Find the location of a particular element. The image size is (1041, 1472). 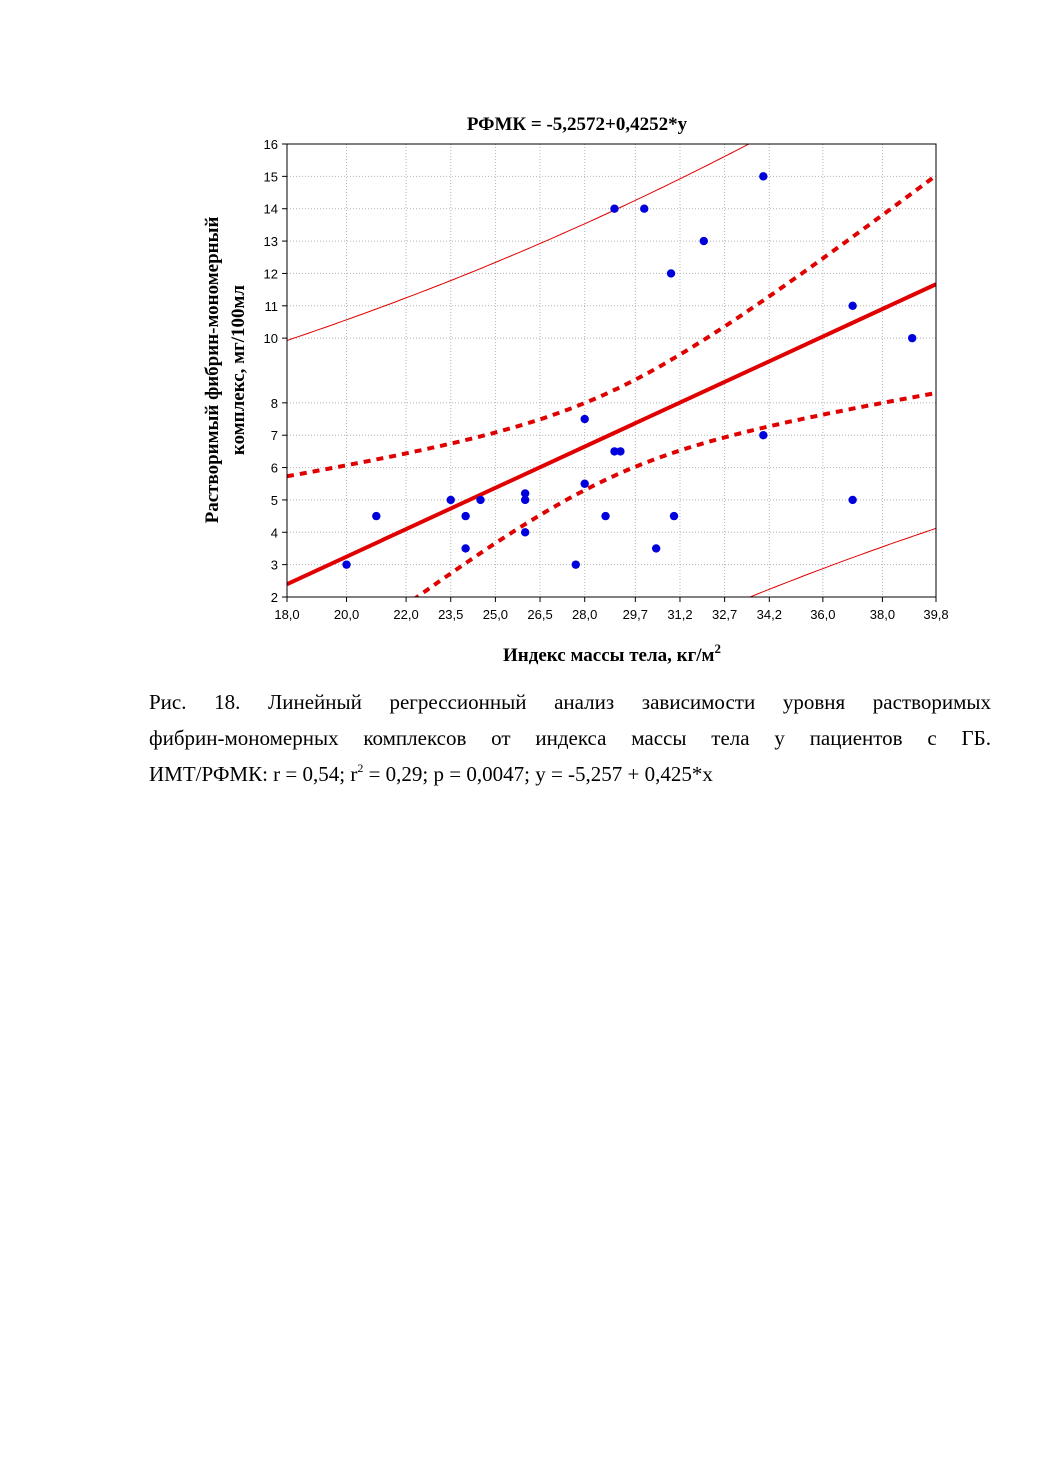

x-tick-label: 36,0 is located at coordinates (822, 614).